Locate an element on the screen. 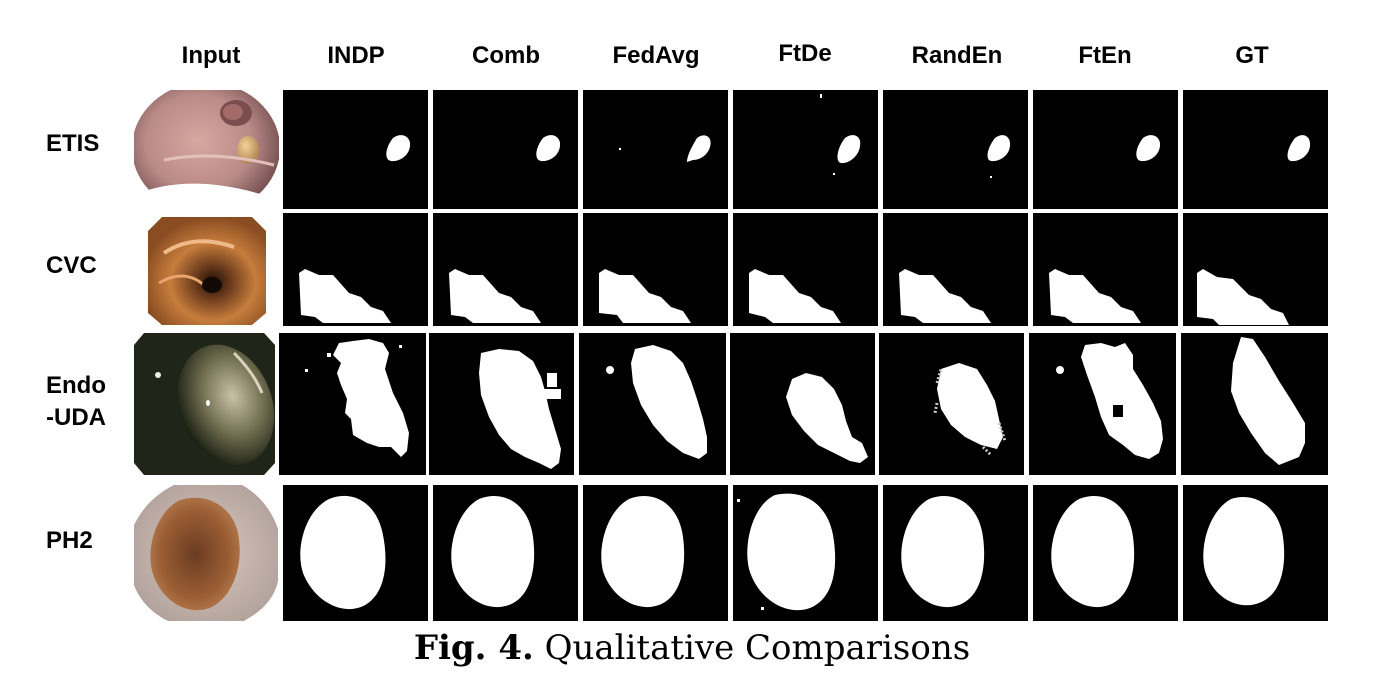 The image size is (1384, 676). row-header-endo-uda: Endo -UDA is located at coordinates (76, 401).